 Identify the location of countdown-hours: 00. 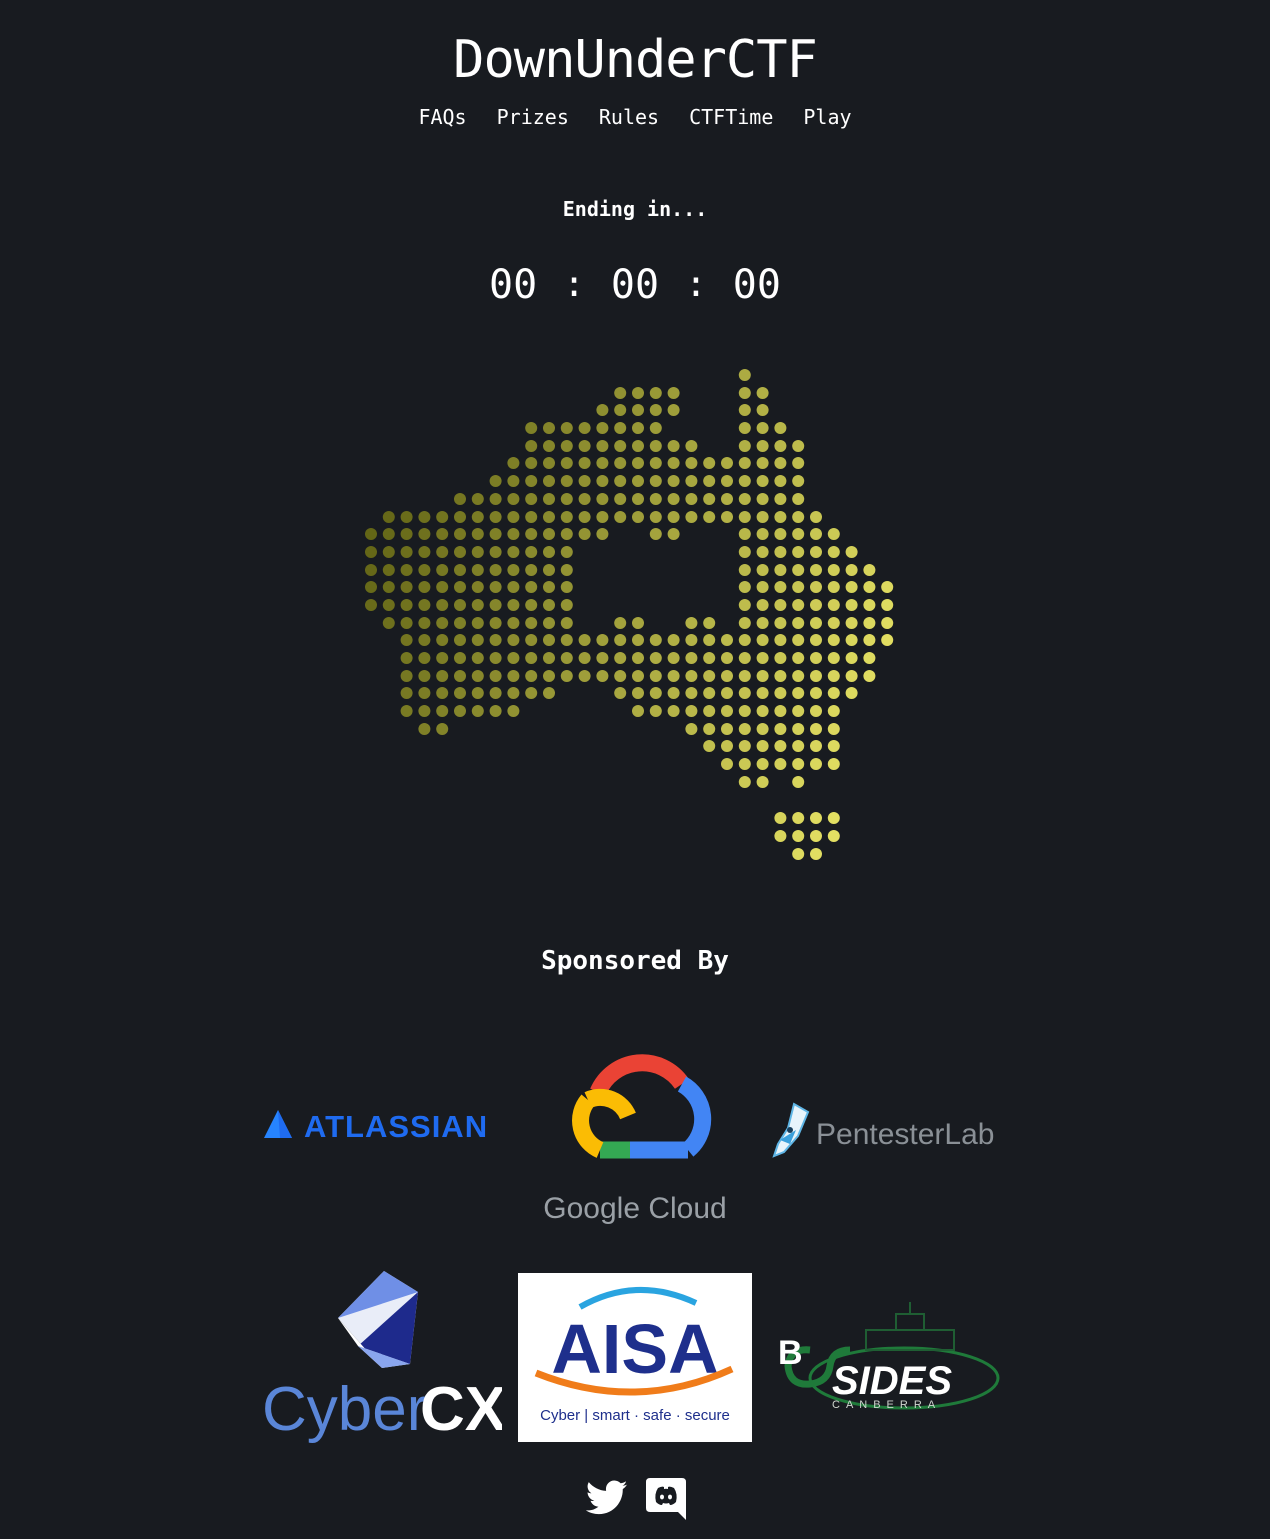
(513, 285).